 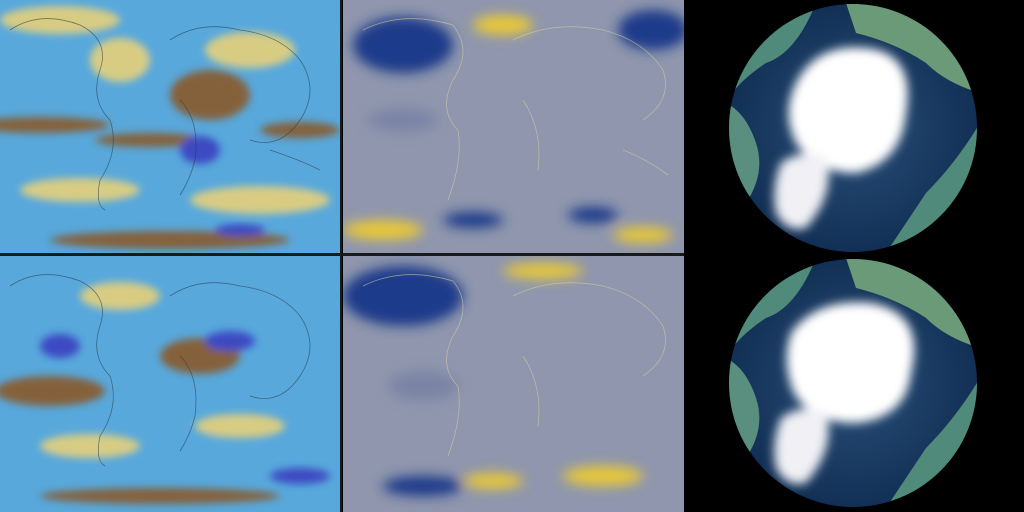 I want to click on globe-top-svg, so click(x=853, y=128).